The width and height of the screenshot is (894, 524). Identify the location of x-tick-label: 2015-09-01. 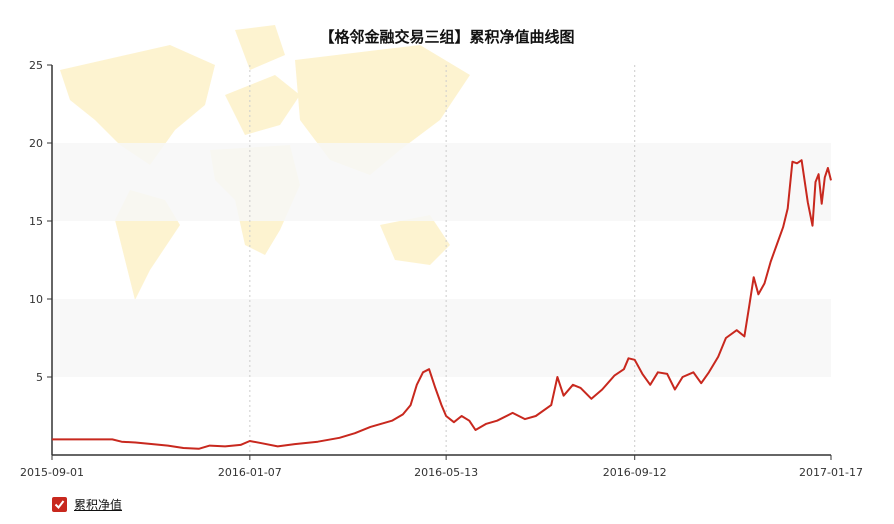
(52, 472).